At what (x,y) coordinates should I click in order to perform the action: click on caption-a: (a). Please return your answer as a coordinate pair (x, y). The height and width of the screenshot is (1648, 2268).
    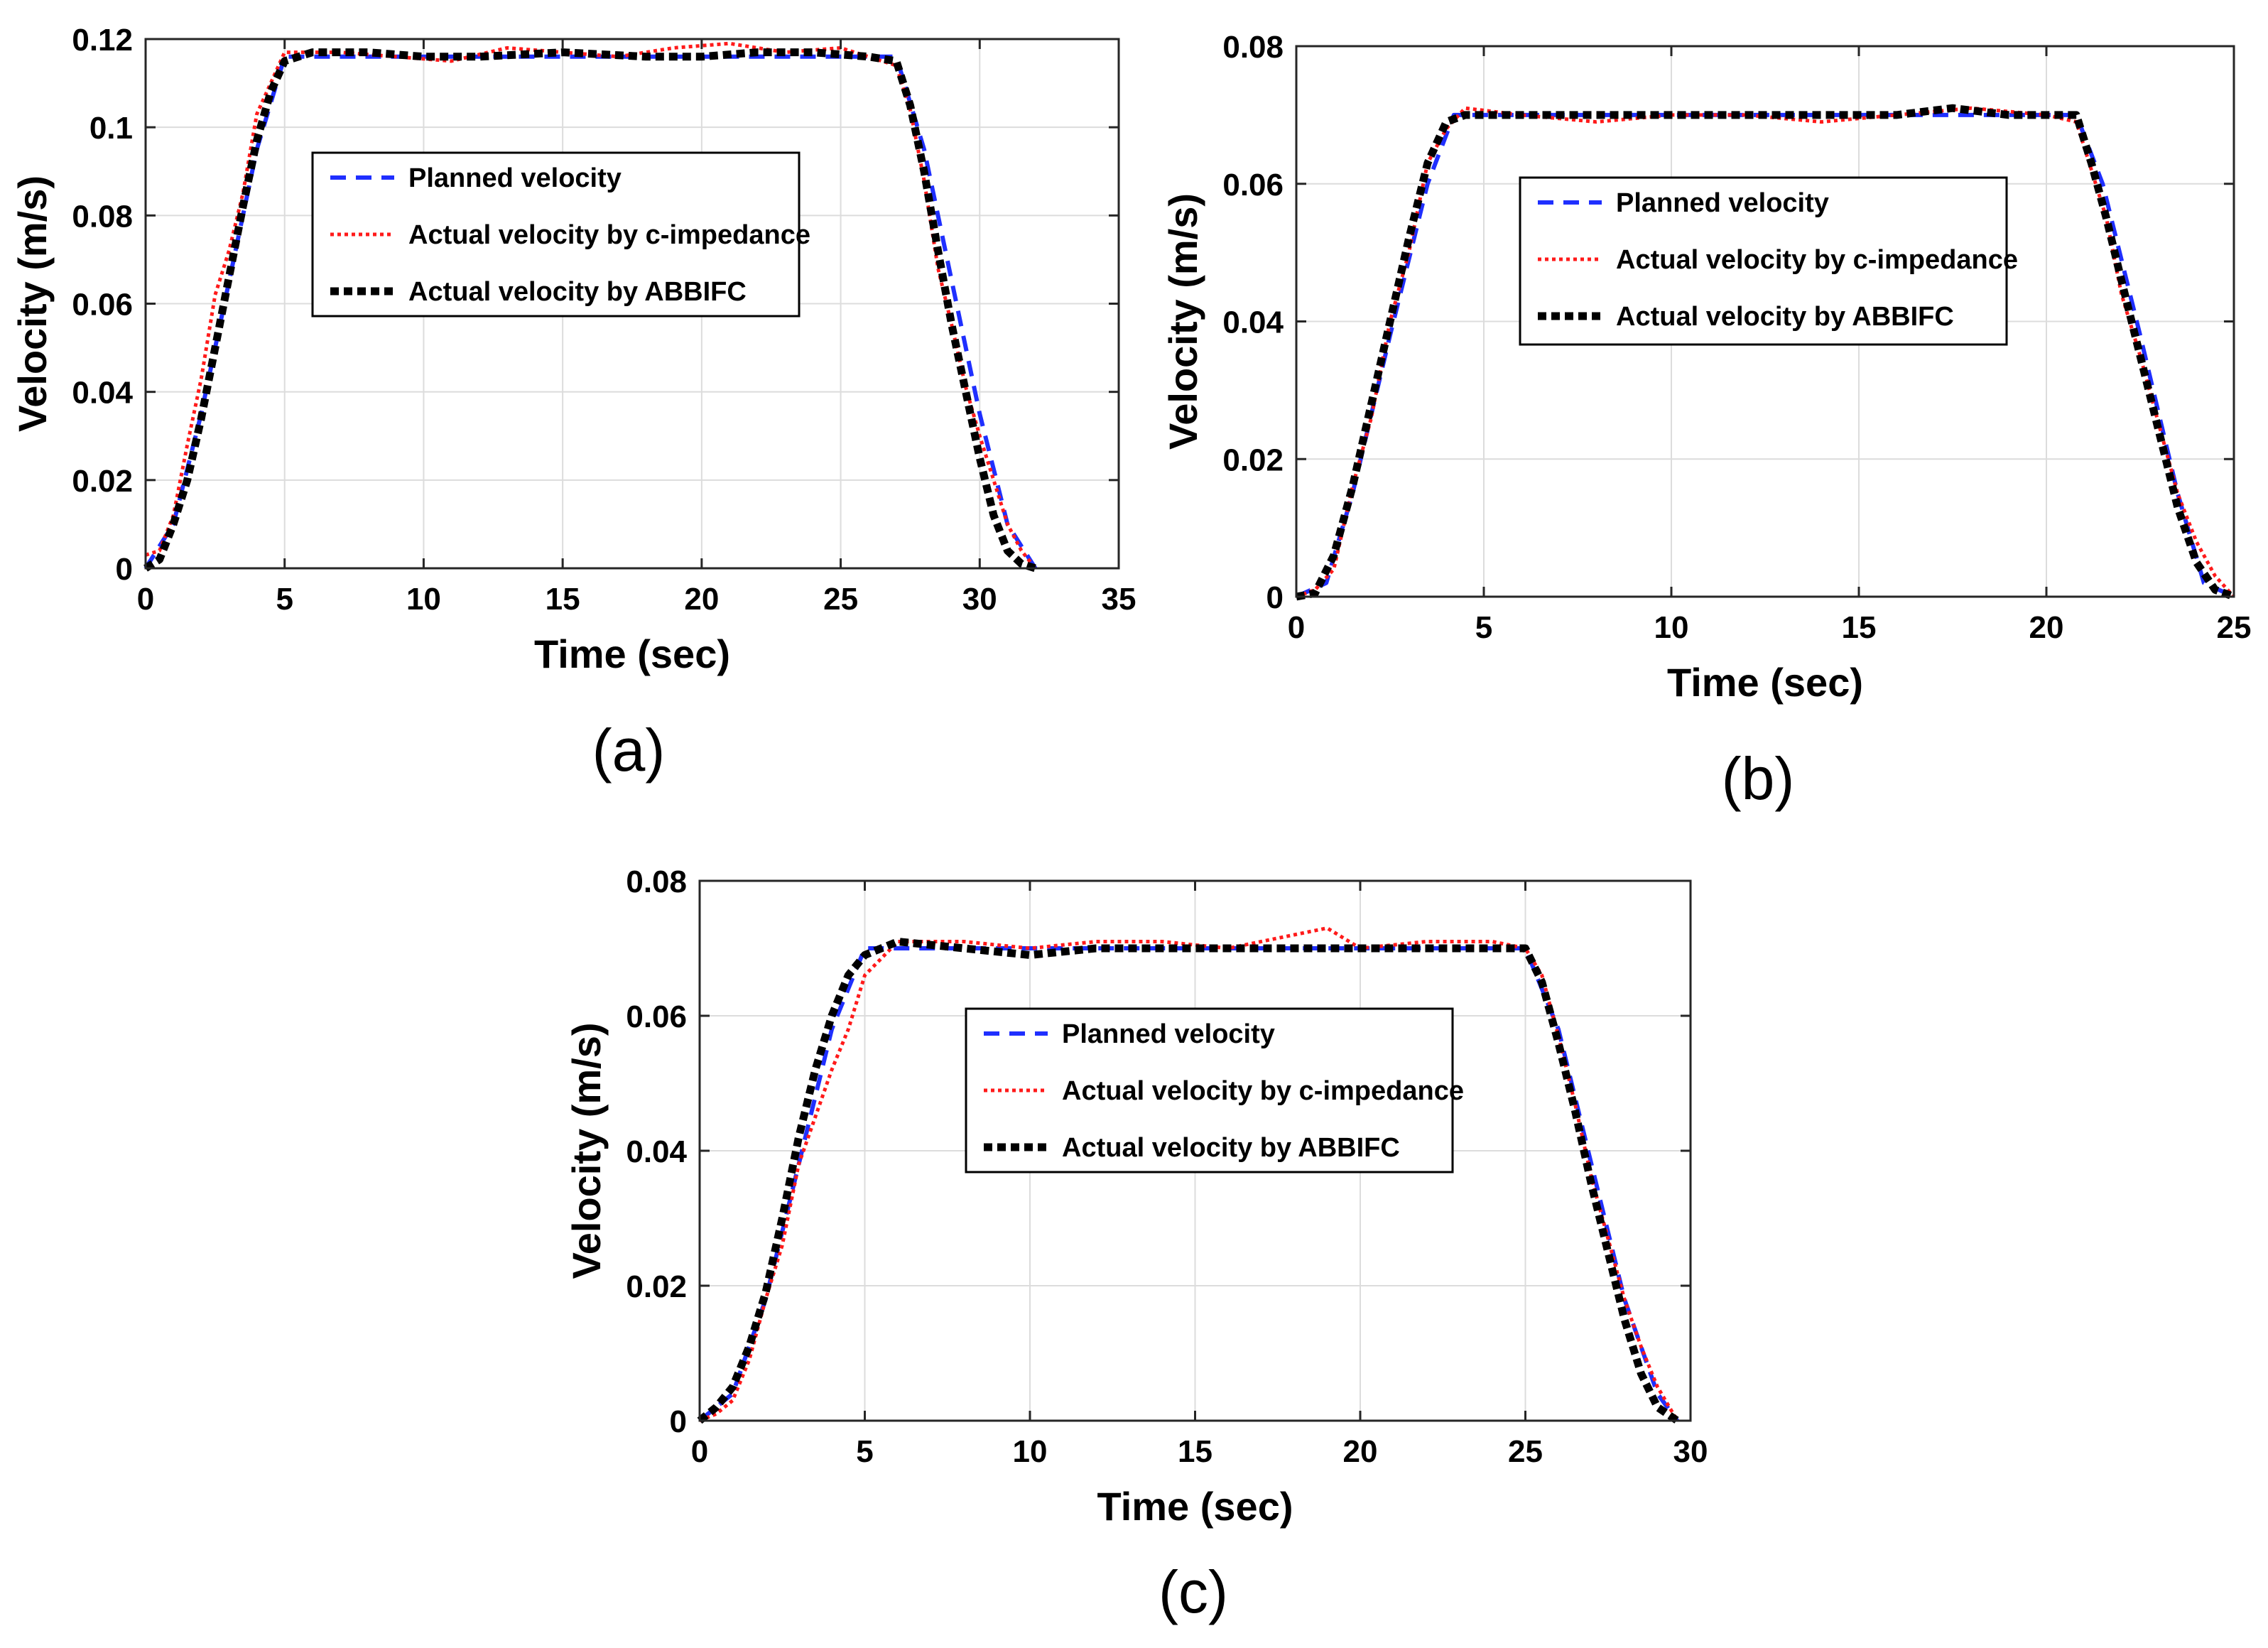
    Looking at the image, I should click on (629, 750).